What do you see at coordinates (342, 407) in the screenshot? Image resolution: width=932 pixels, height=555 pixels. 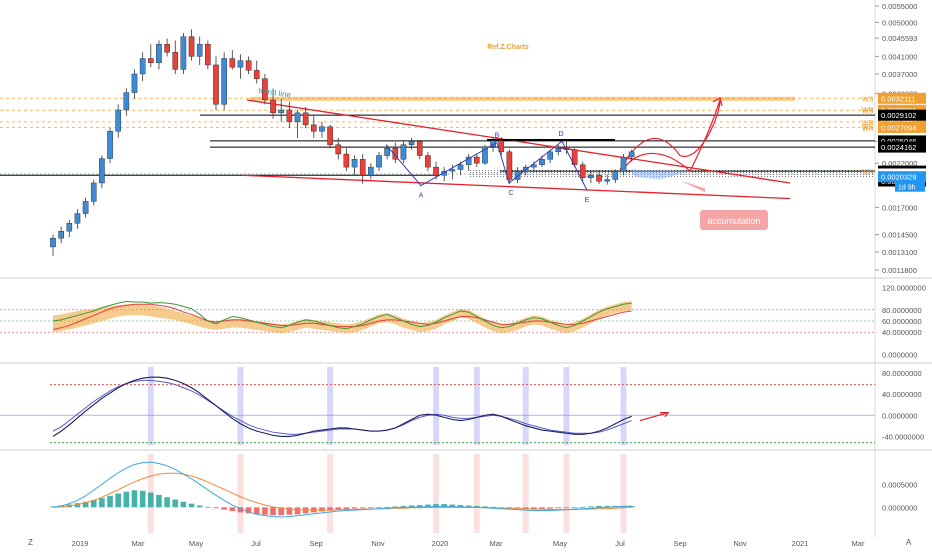 I see `stoch-blue-line` at bounding box center [342, 407].